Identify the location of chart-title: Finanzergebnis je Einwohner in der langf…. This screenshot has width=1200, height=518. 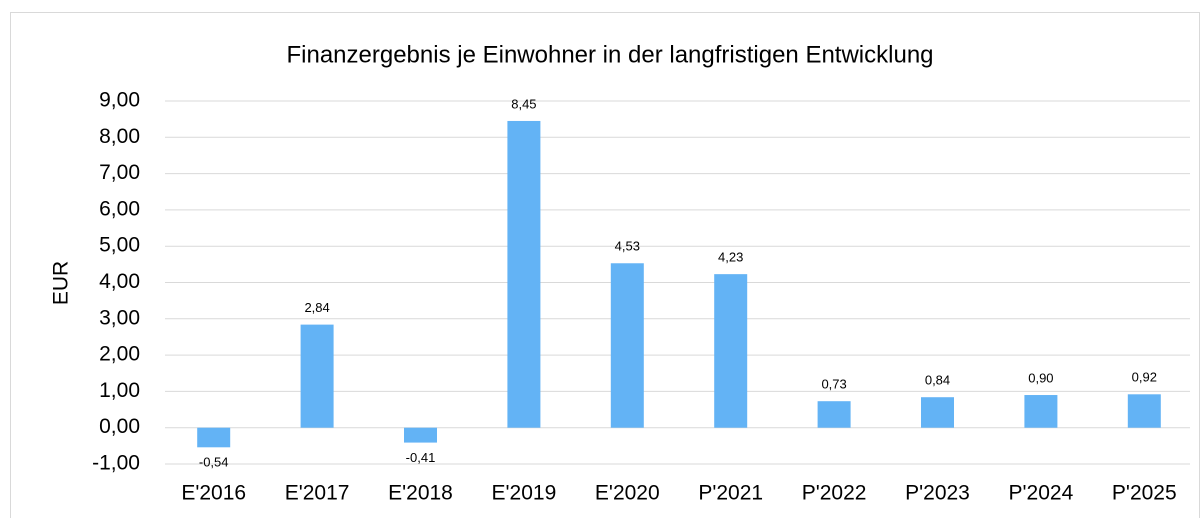
(609, 54).